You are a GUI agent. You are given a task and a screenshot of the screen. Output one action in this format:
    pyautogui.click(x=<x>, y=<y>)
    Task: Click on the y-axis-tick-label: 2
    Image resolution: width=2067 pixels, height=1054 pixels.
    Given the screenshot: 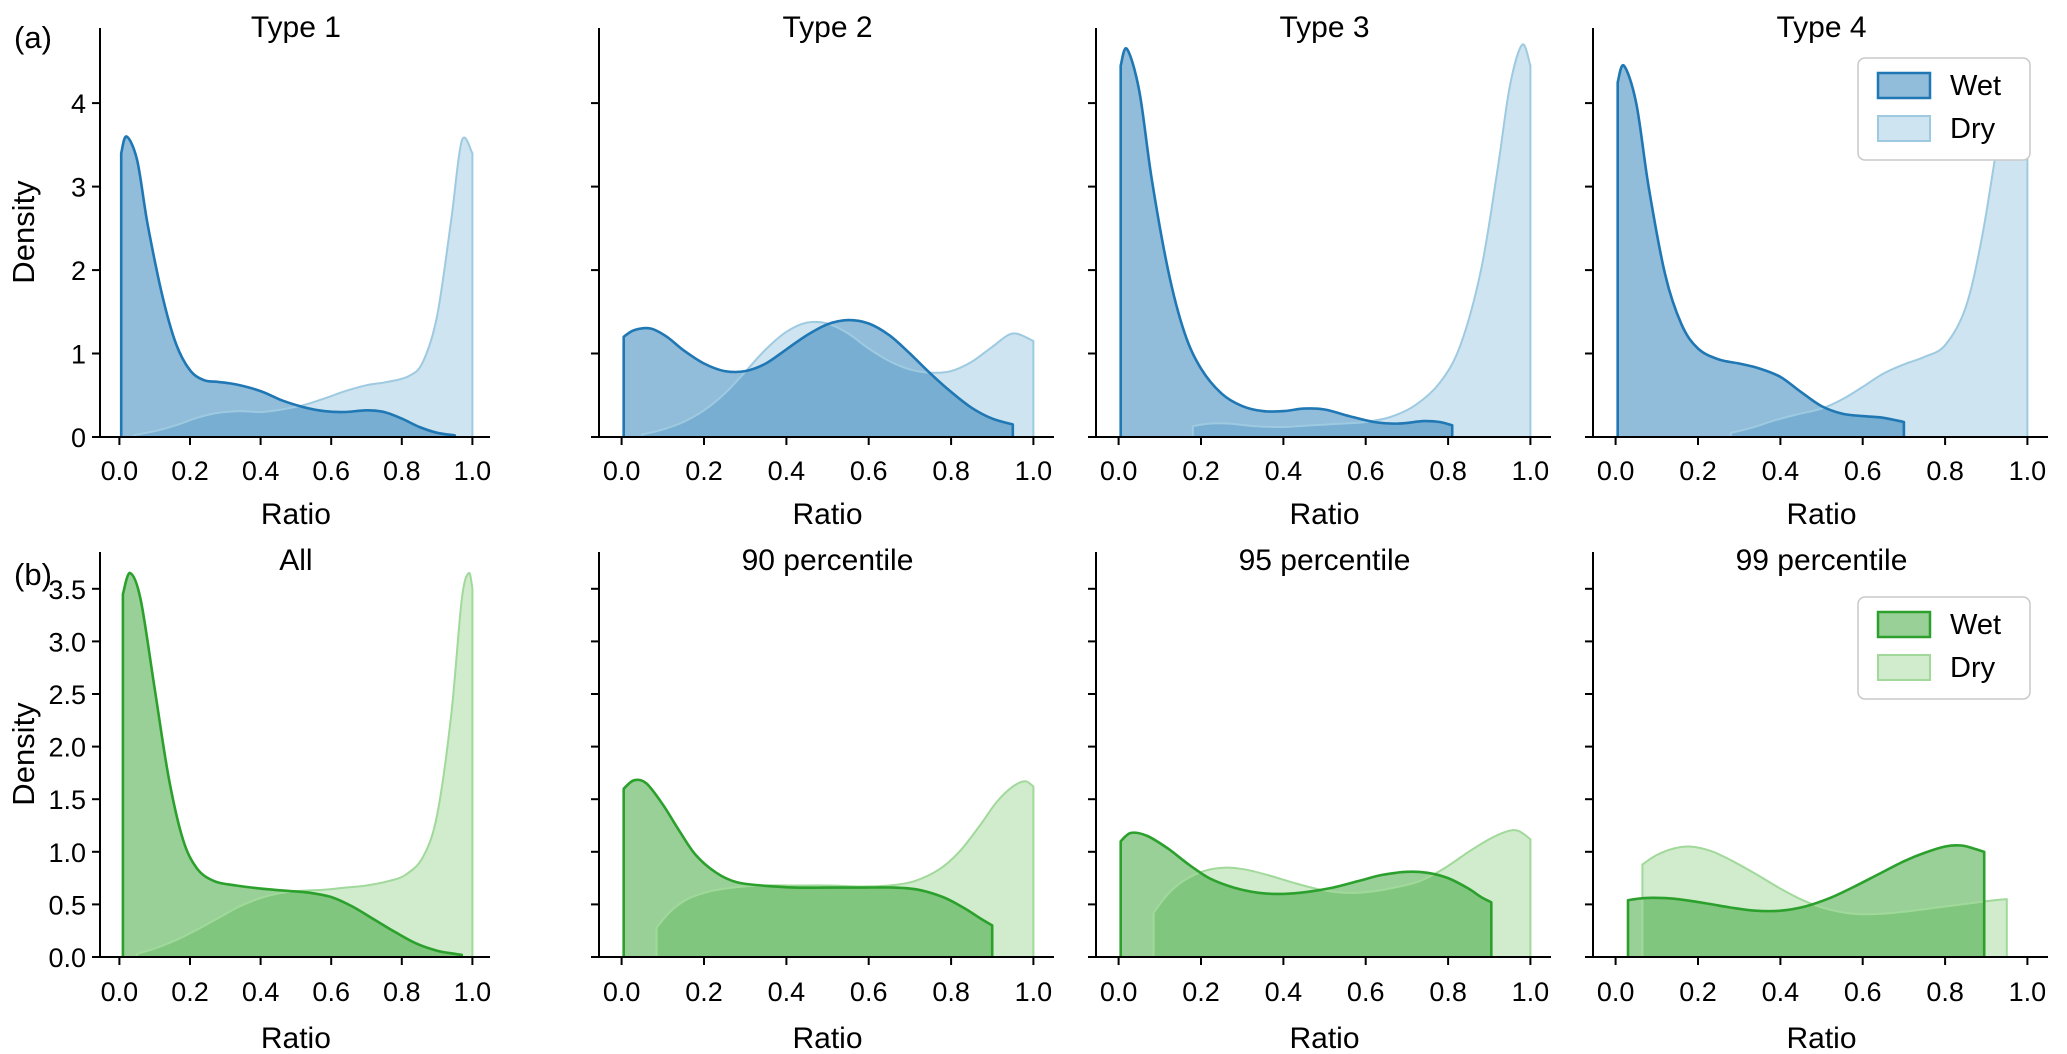 What is the action you would take?
    pyautogui.click(x=78, y=271)
    